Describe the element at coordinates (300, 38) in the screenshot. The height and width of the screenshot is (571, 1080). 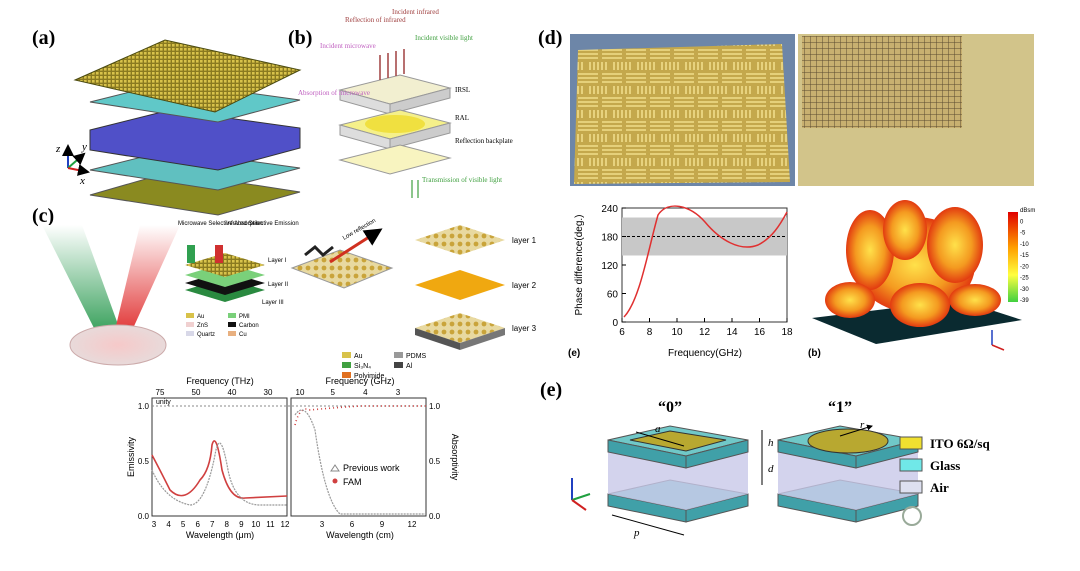
I see `panel-label: (b)` at that location.